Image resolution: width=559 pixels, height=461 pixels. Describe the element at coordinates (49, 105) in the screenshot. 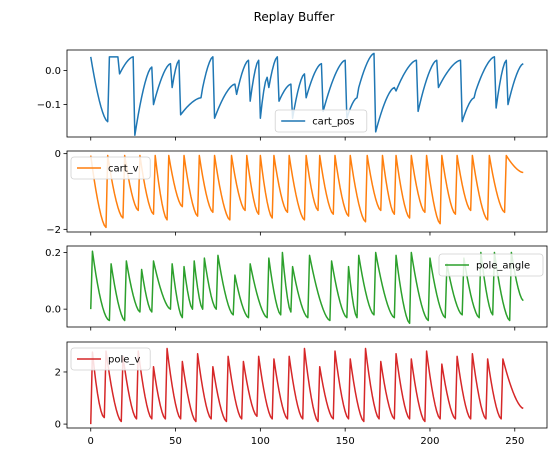

I see `y-tick-label: −0.1` at that location.